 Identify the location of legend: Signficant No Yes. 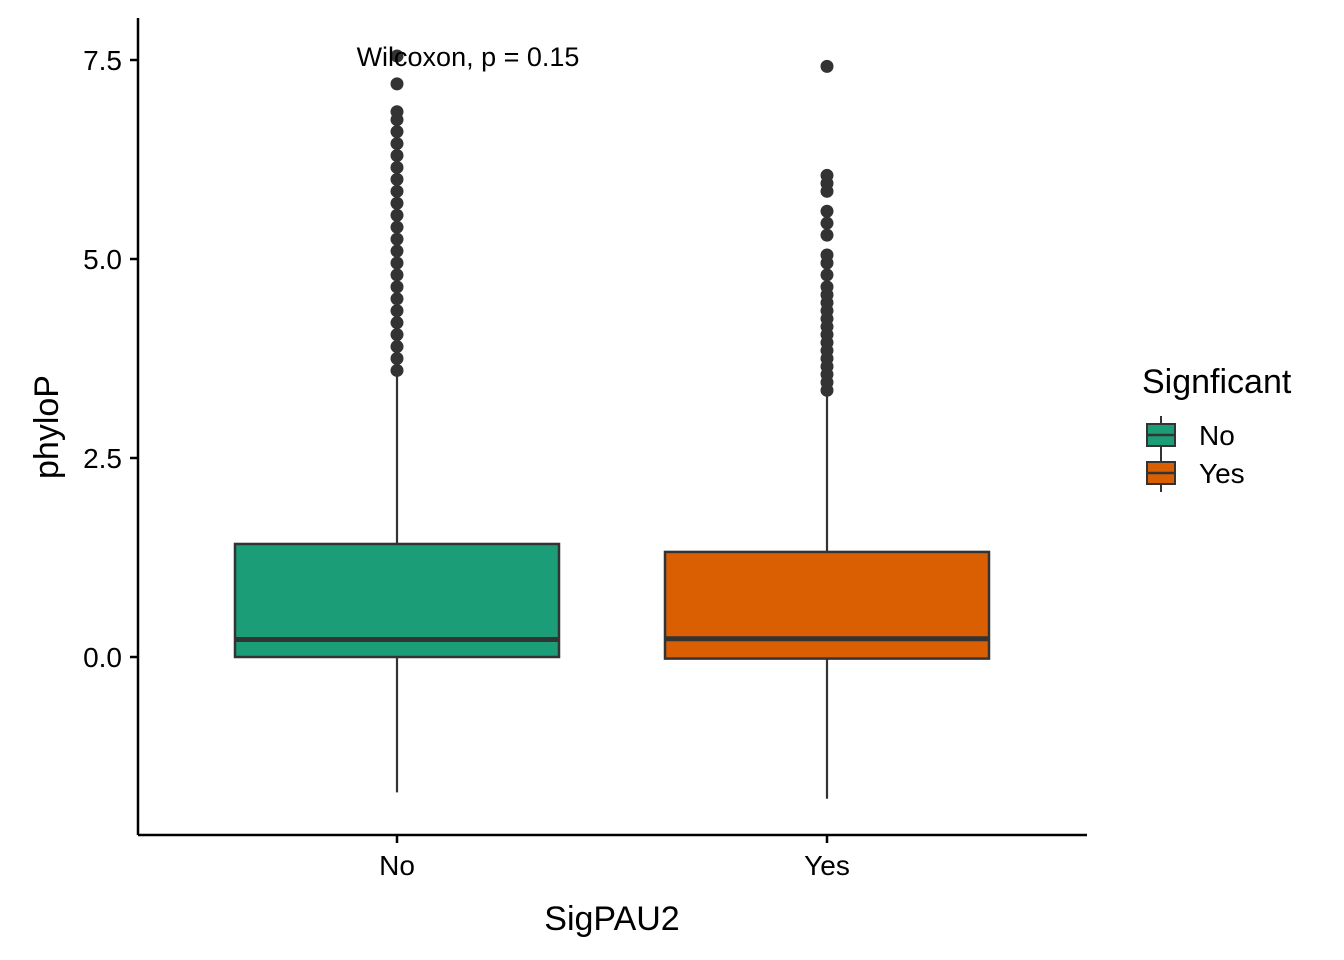
(1217, 427).